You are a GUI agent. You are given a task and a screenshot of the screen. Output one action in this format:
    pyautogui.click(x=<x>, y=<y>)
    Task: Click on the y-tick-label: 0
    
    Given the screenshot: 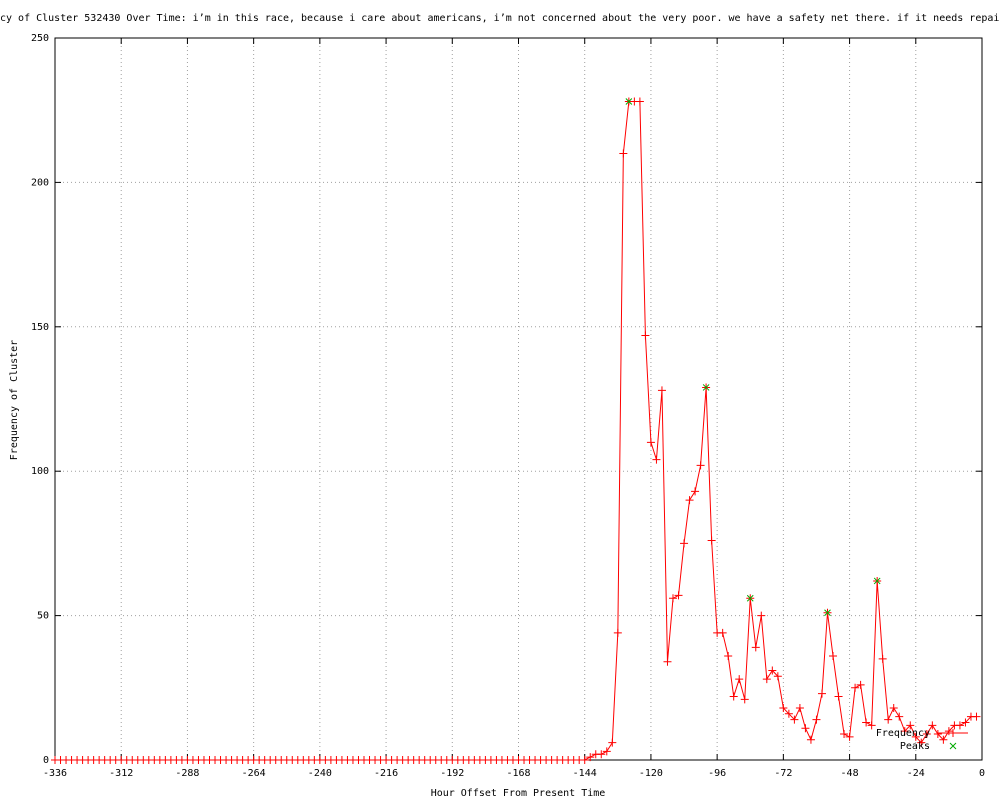 What is the action you would take?
    pyautogui.click(x=46, y=760)
    